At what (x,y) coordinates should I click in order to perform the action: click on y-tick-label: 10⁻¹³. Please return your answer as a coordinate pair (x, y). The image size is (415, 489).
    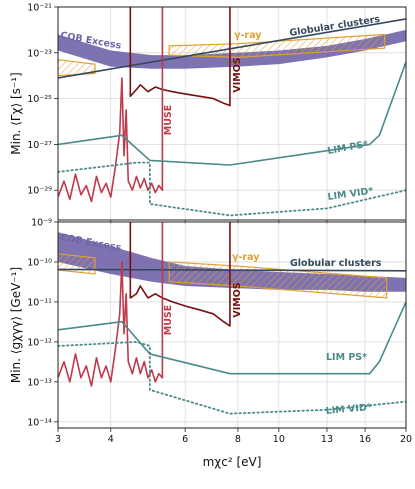
    Looking at the image, I should click on (39, 382).